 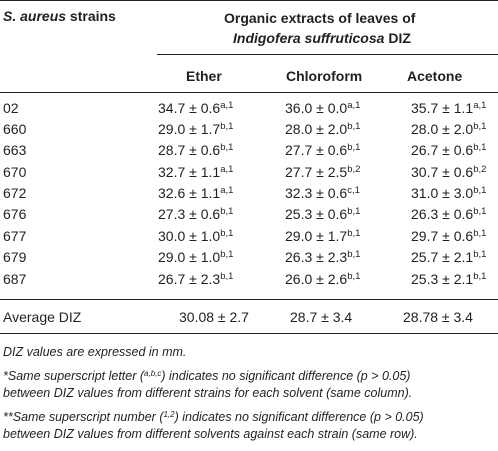 I want to click on group-header-line1: Organic extracts of leaves of, so click(x=320, y=18).